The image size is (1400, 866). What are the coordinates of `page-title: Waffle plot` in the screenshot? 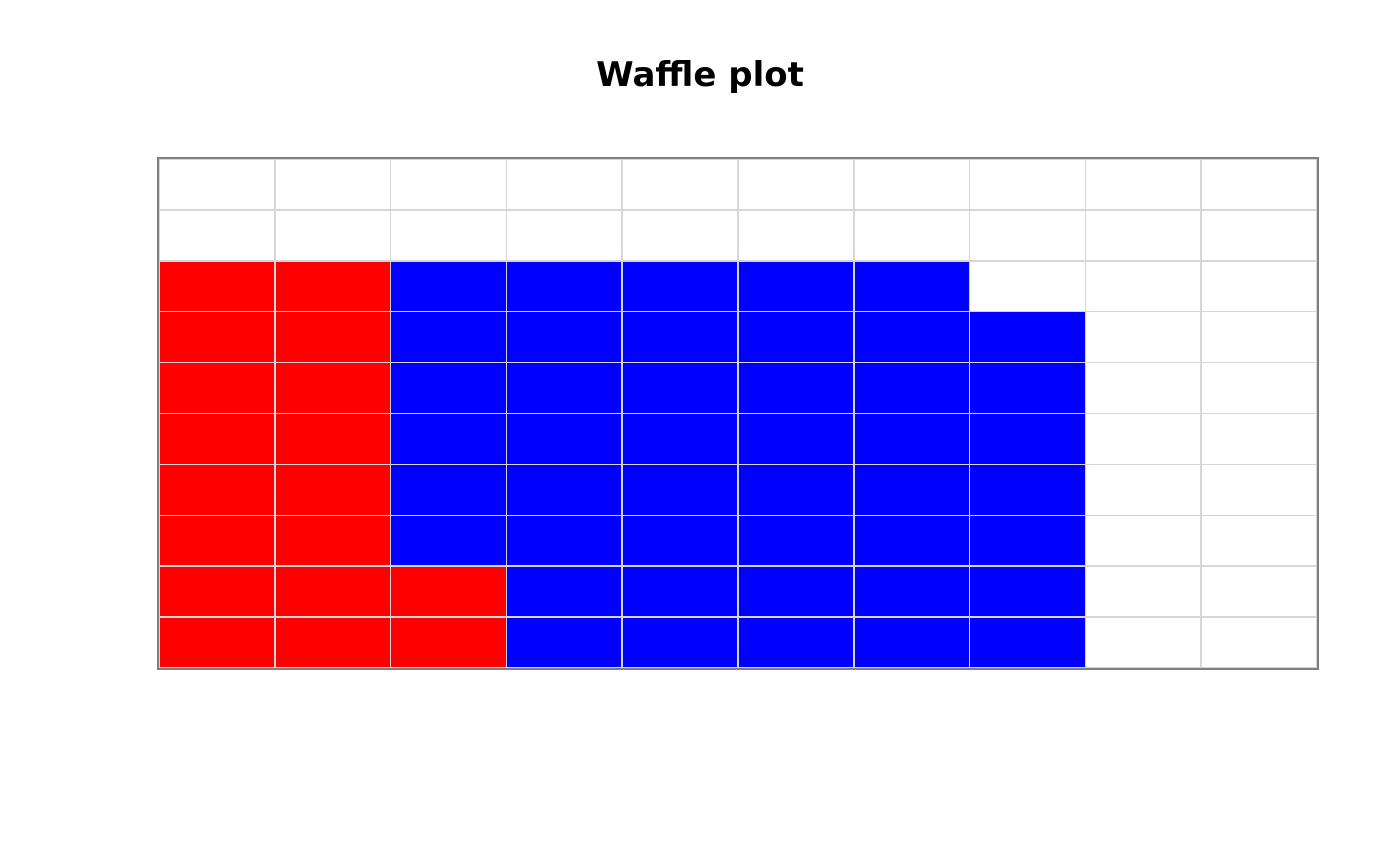 It's located at (700, 75).